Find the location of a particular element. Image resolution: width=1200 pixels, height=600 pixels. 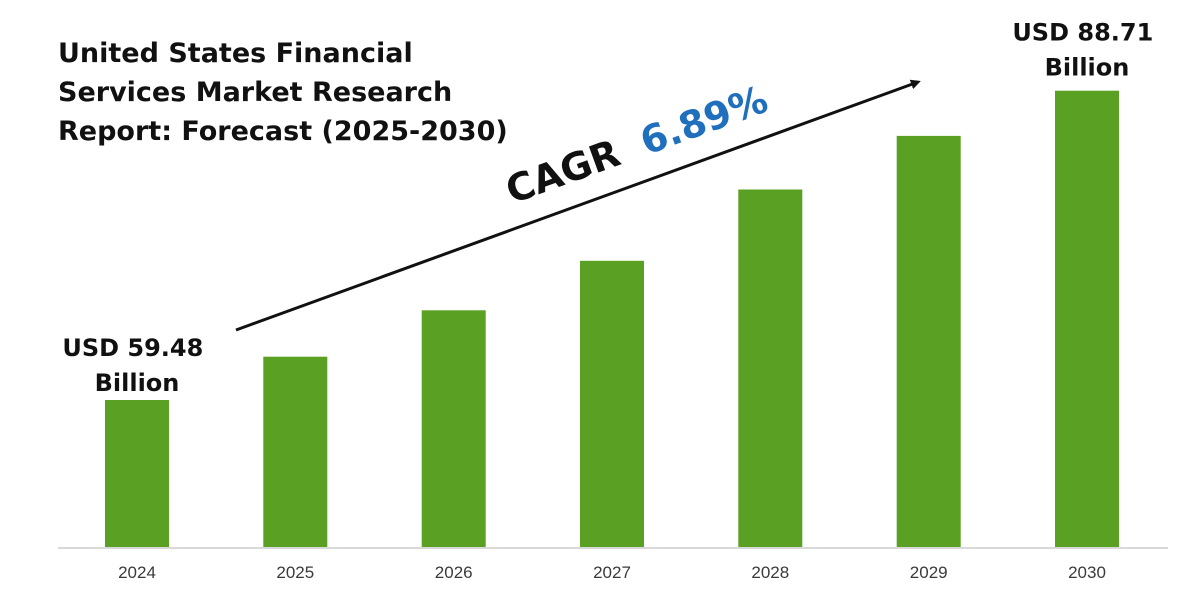

cagr-annotation: CAGR 6.89% is located at coordinates (636, 144).